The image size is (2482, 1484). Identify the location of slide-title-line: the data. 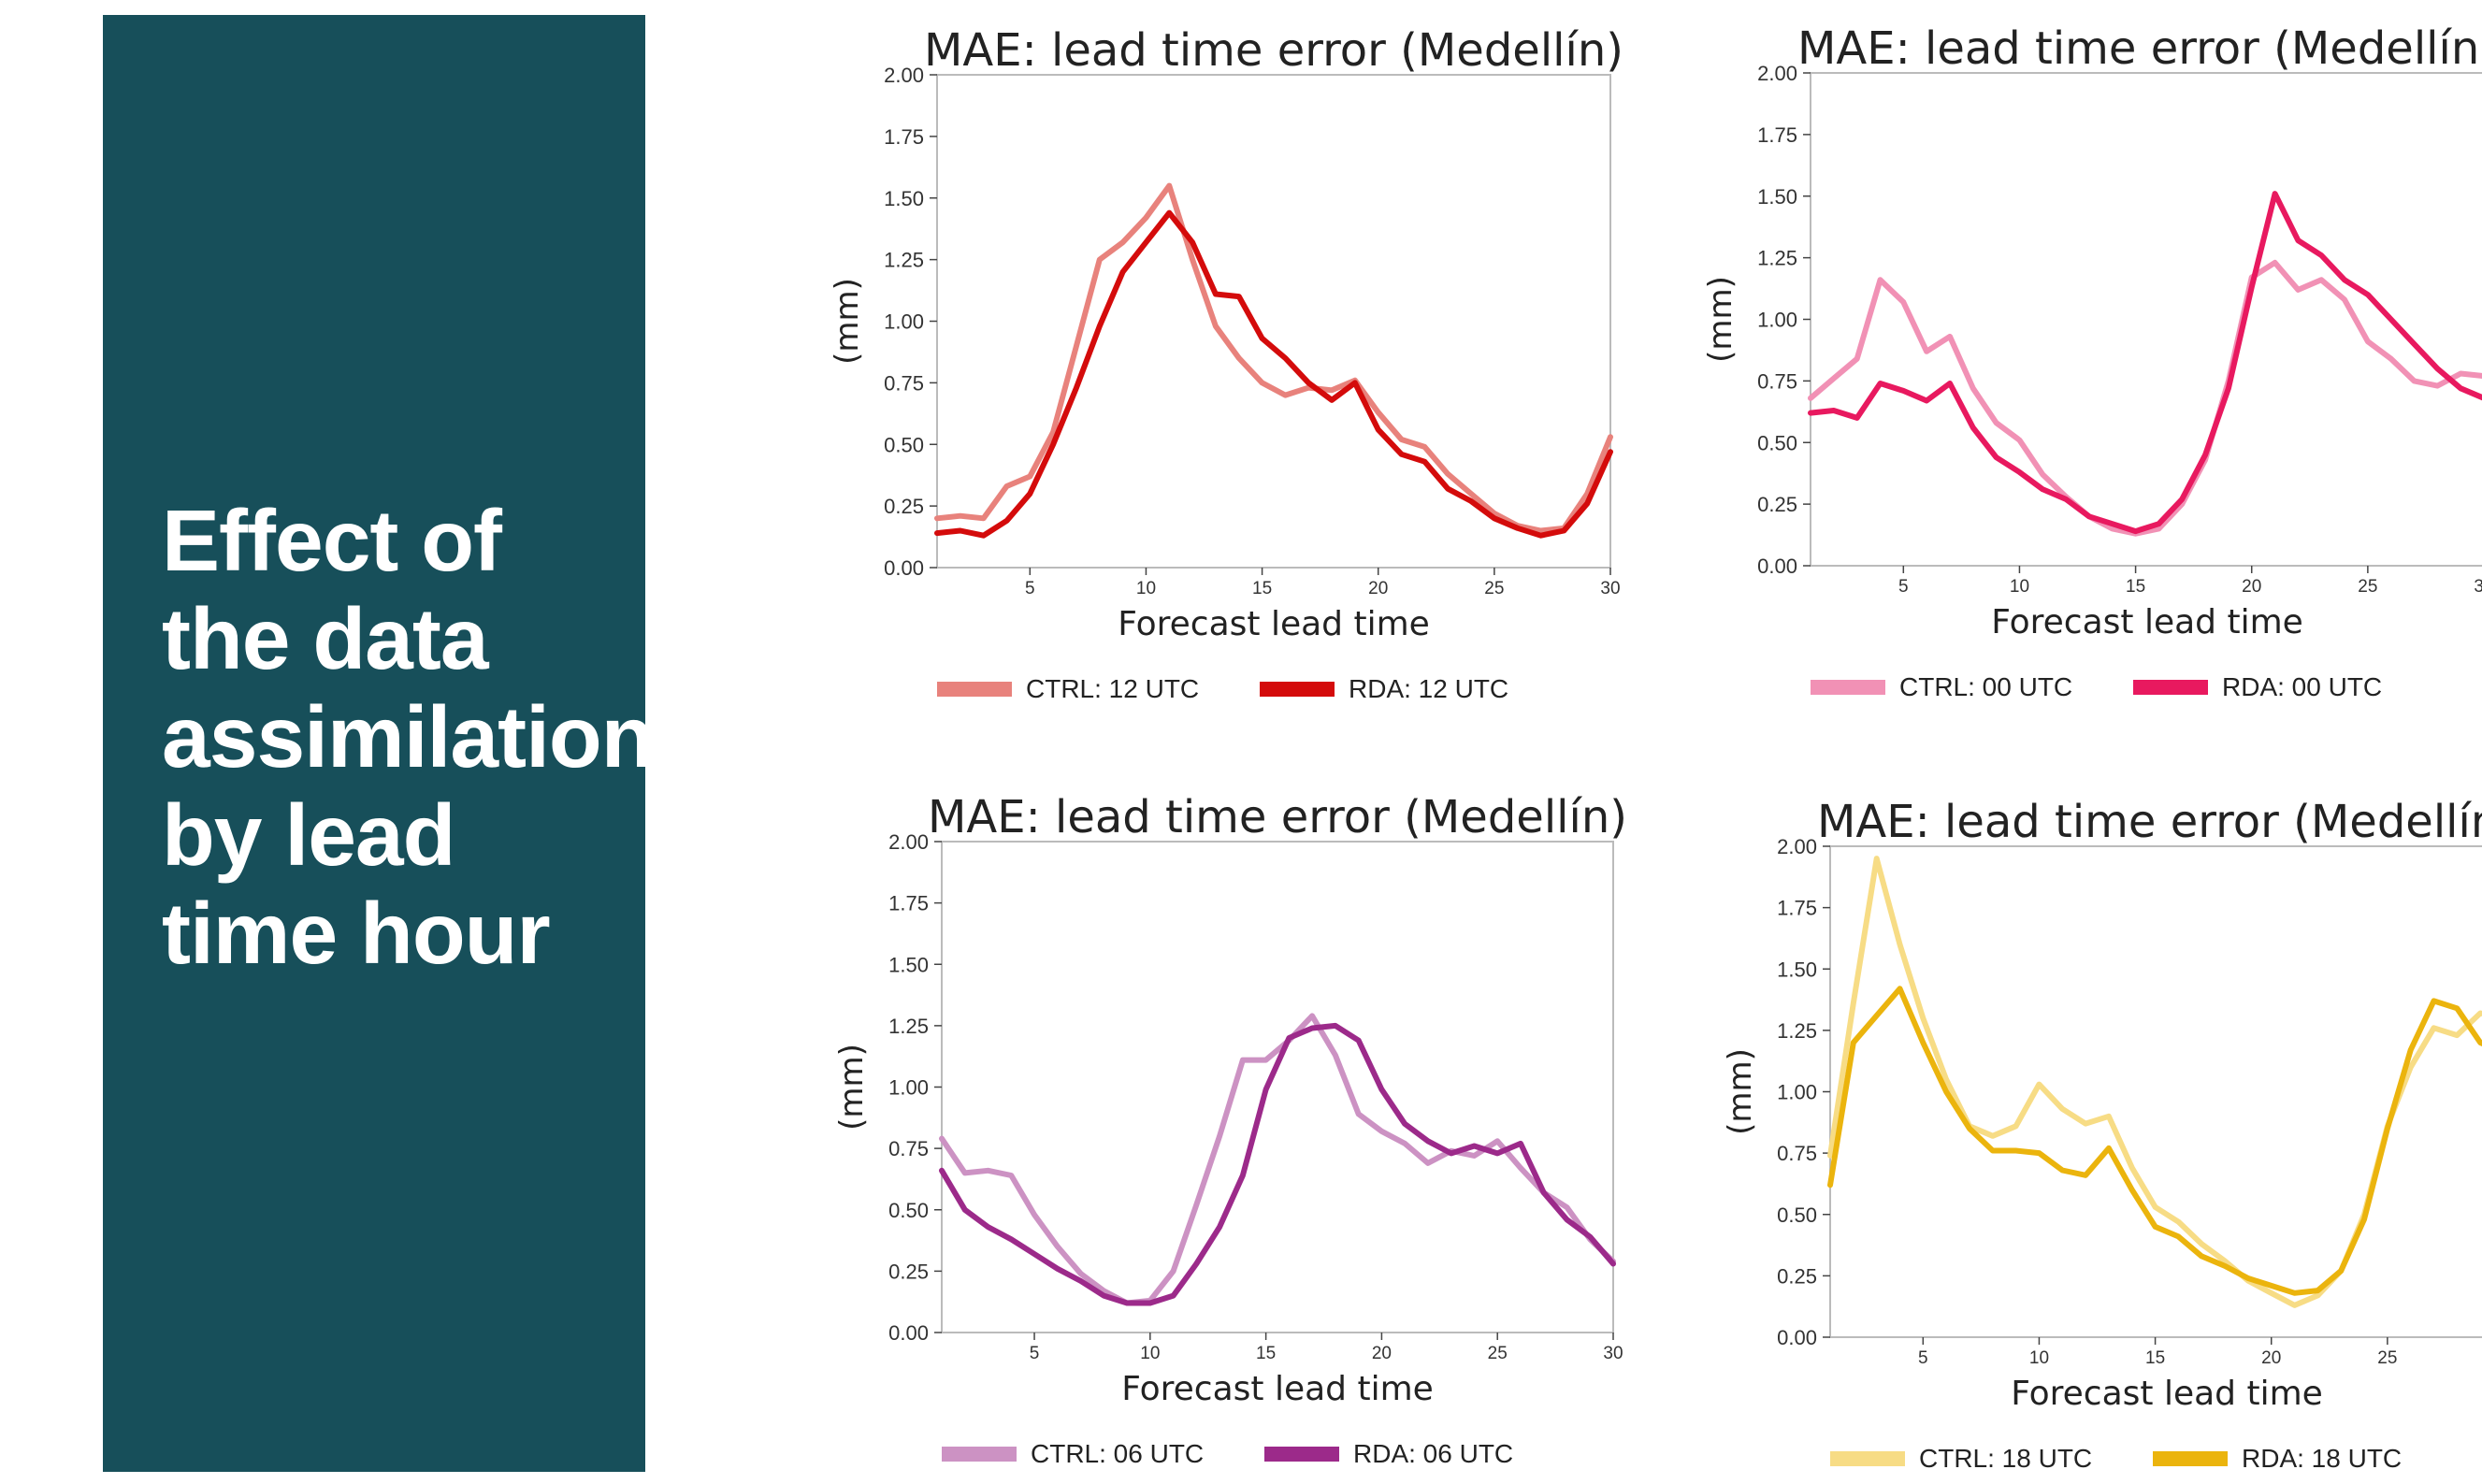
(325, 638).